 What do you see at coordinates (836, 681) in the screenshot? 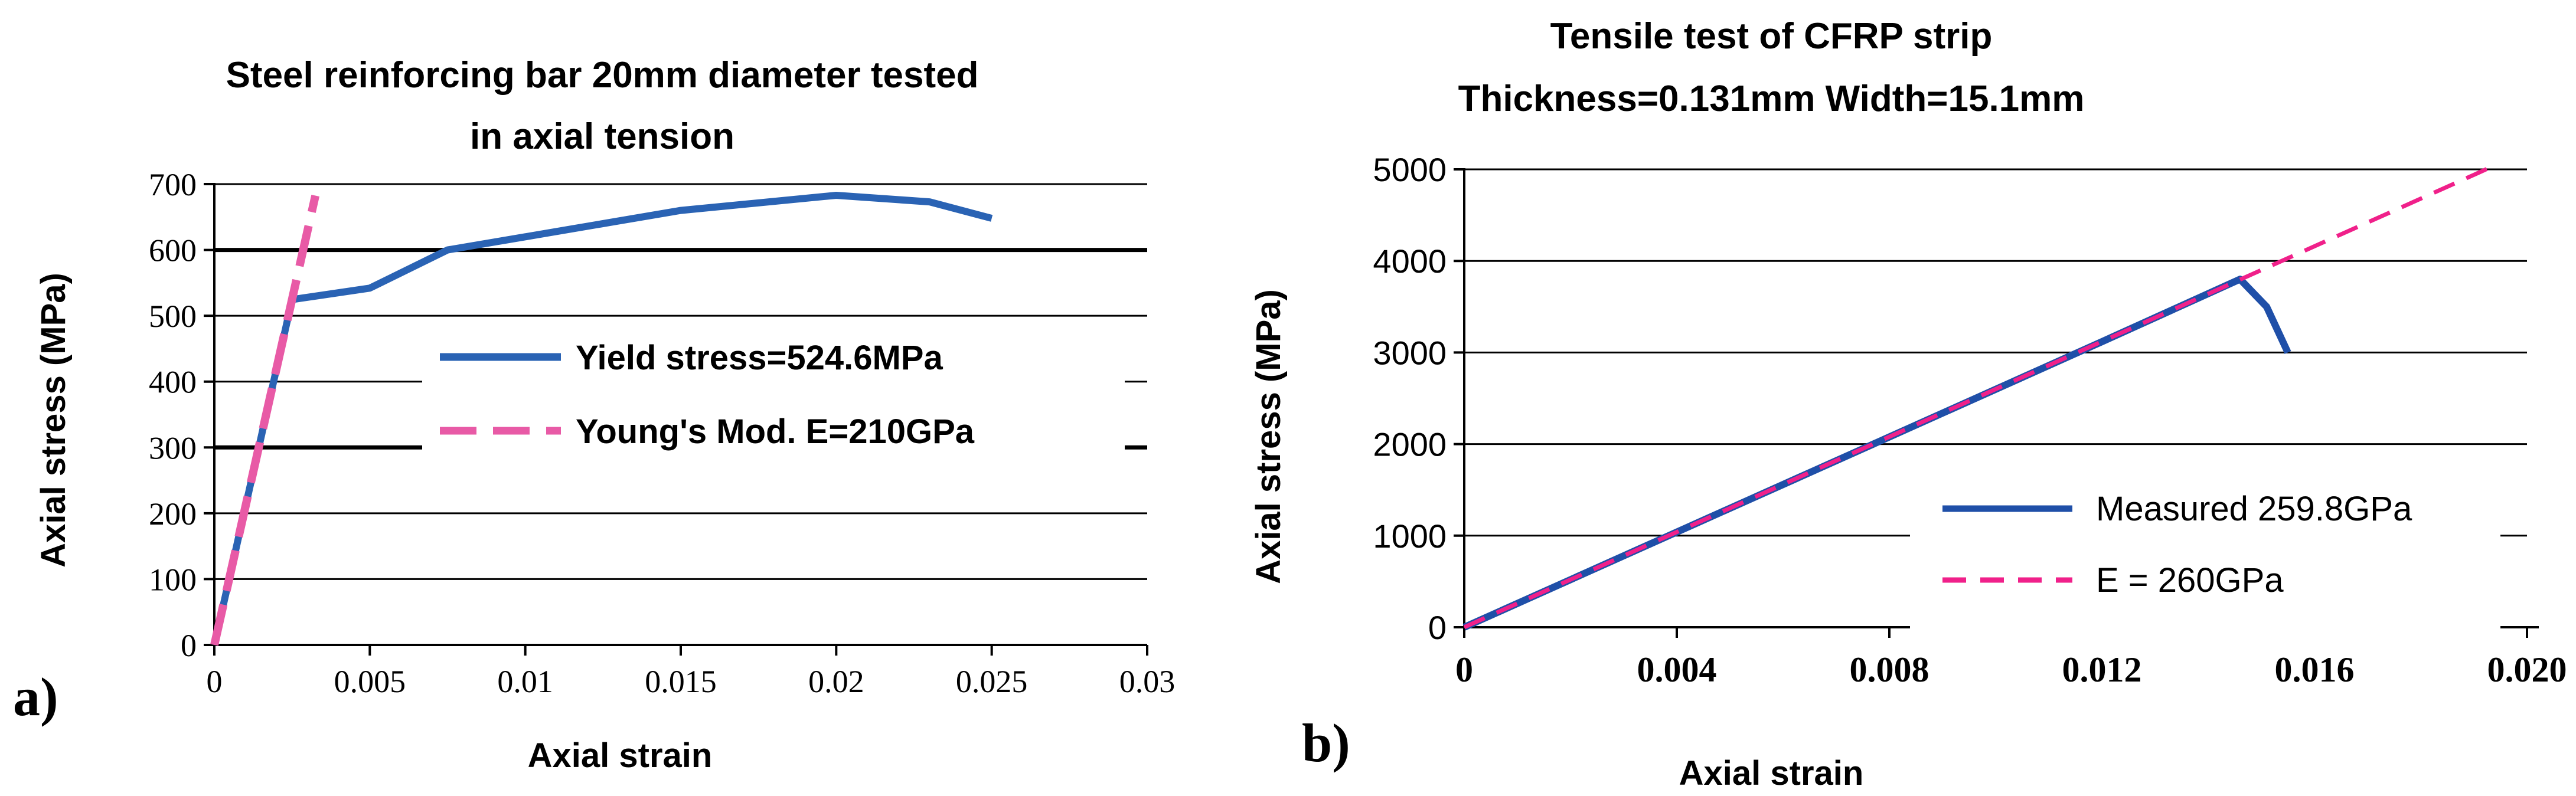
I see `chart-a-x-tick-label: 0.02` at bounding box center [836, 681].